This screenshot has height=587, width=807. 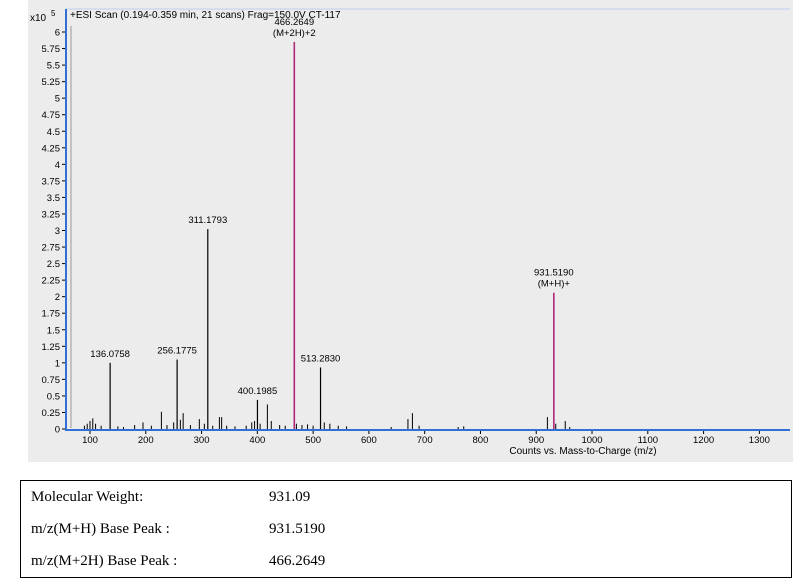 I want to click on y-tick-label: 5, so click(x=57, y=99).